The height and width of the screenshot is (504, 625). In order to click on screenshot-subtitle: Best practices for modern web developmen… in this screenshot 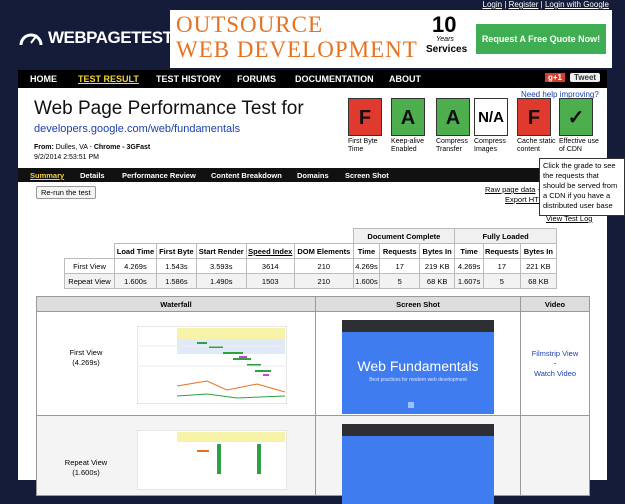, I will do `click(418, 380)`.